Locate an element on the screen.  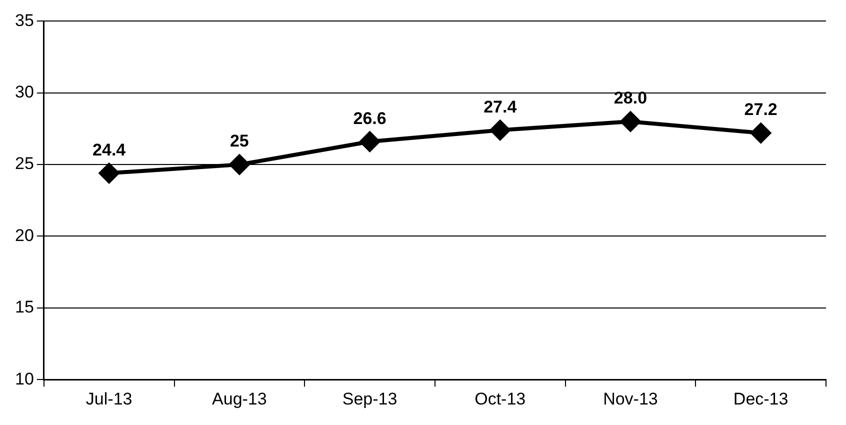
x-tick-label: Aug-13 is located at coordinates (239, 398).